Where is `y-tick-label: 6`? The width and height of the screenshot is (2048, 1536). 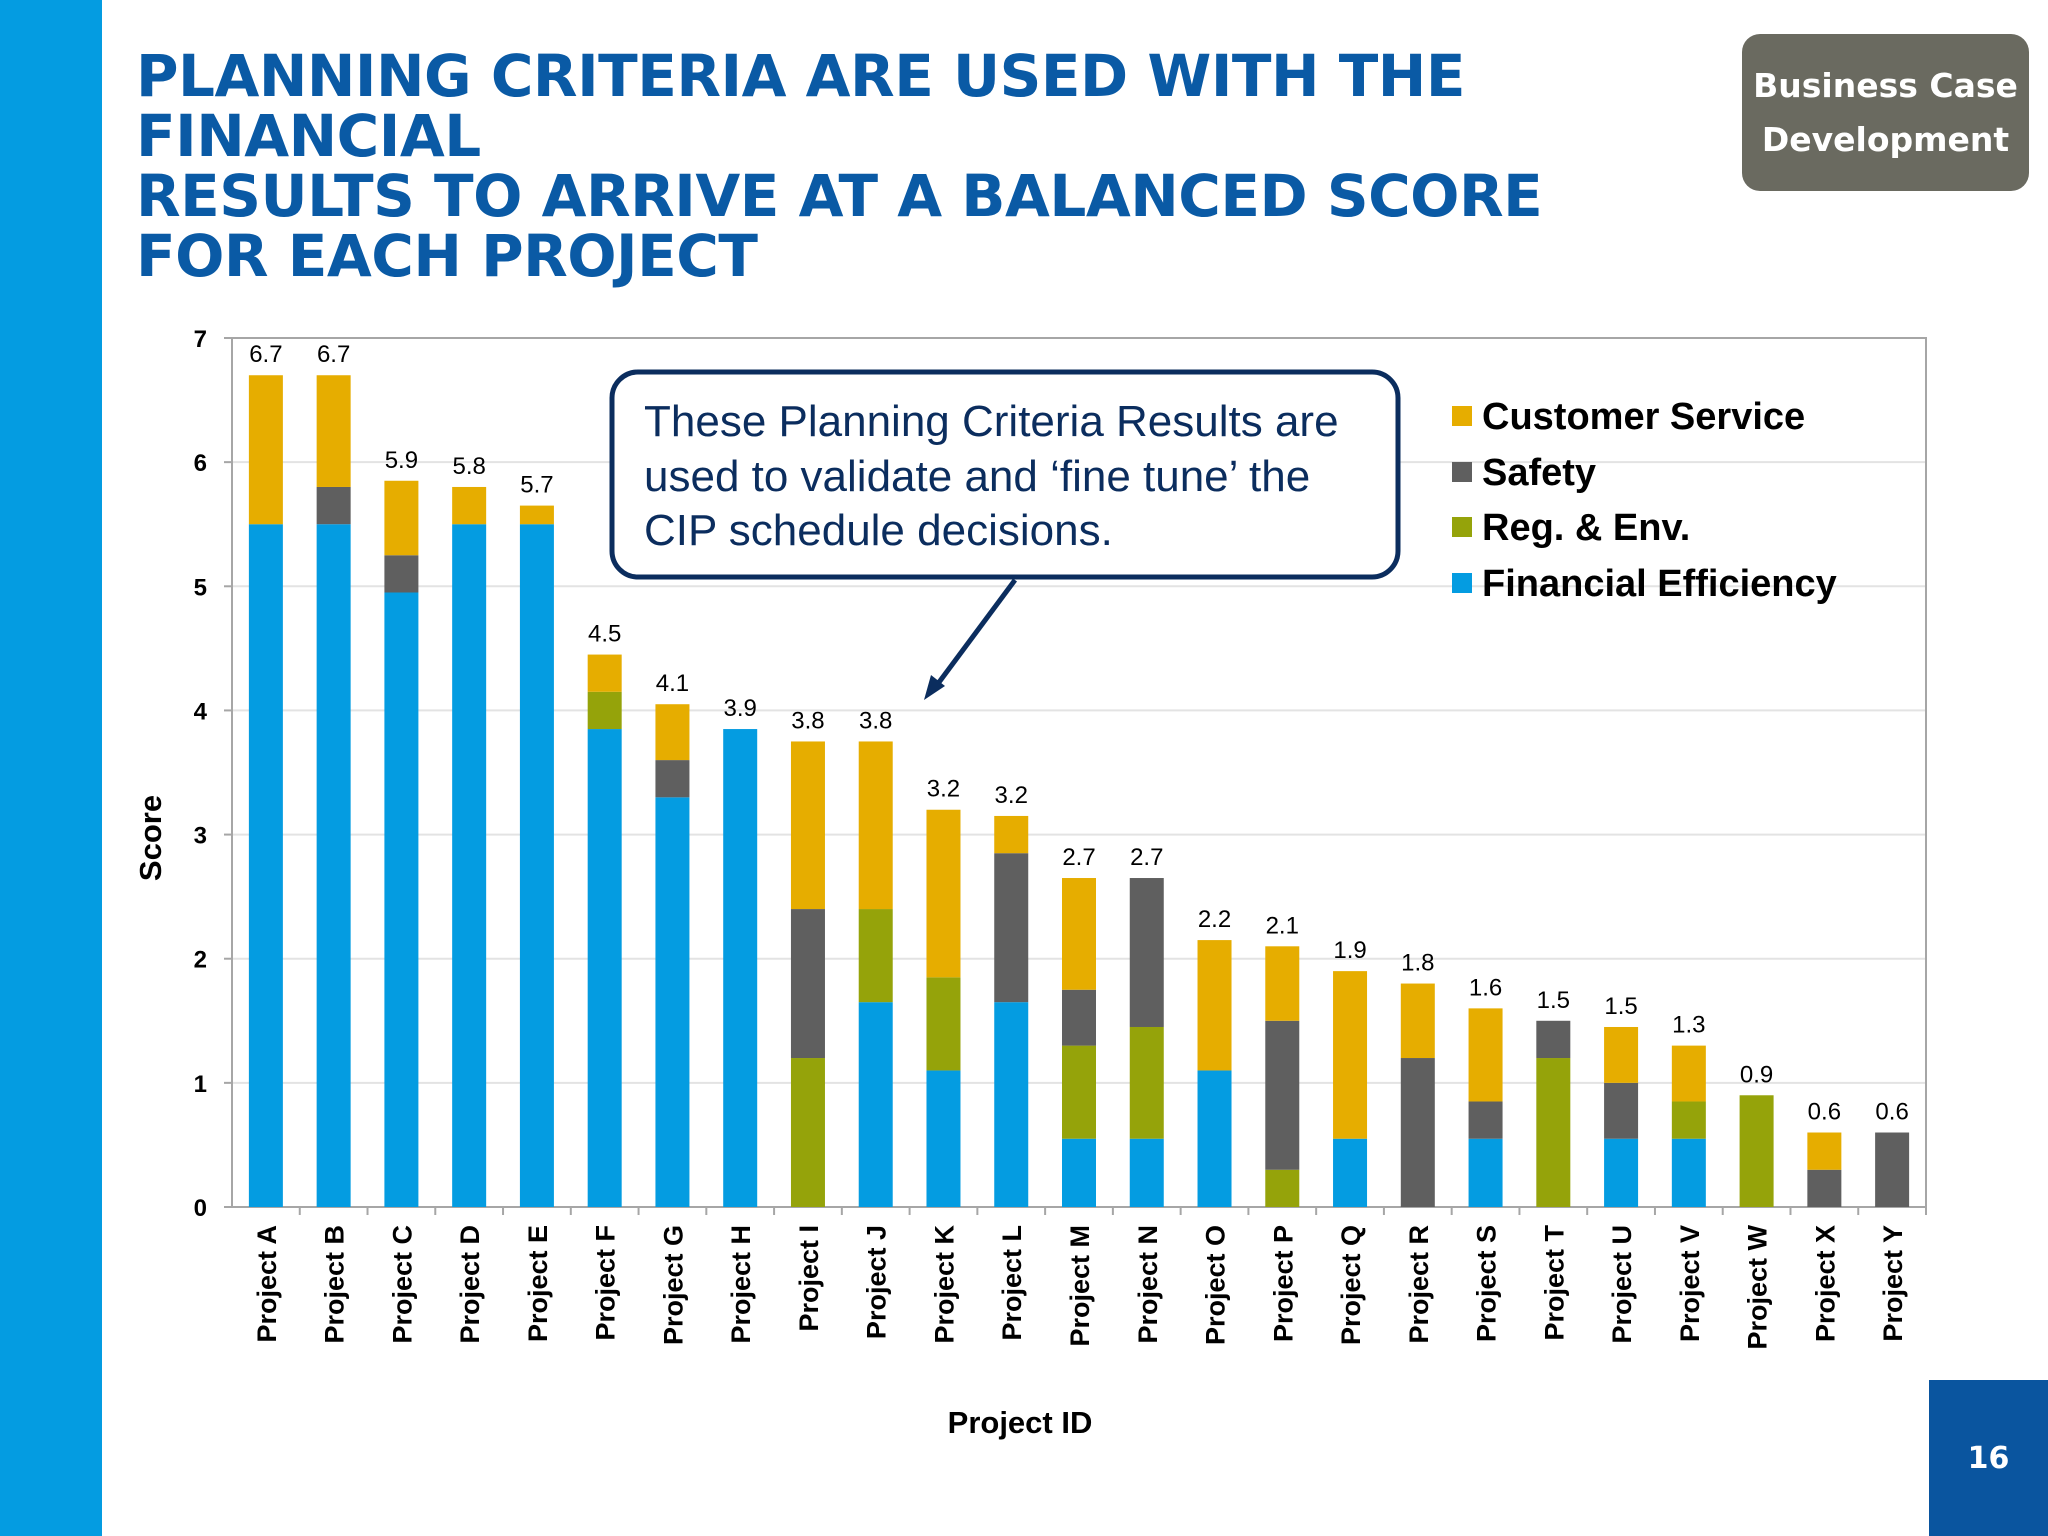
y-tick-label: 6 is located at coordinates (200, 463).